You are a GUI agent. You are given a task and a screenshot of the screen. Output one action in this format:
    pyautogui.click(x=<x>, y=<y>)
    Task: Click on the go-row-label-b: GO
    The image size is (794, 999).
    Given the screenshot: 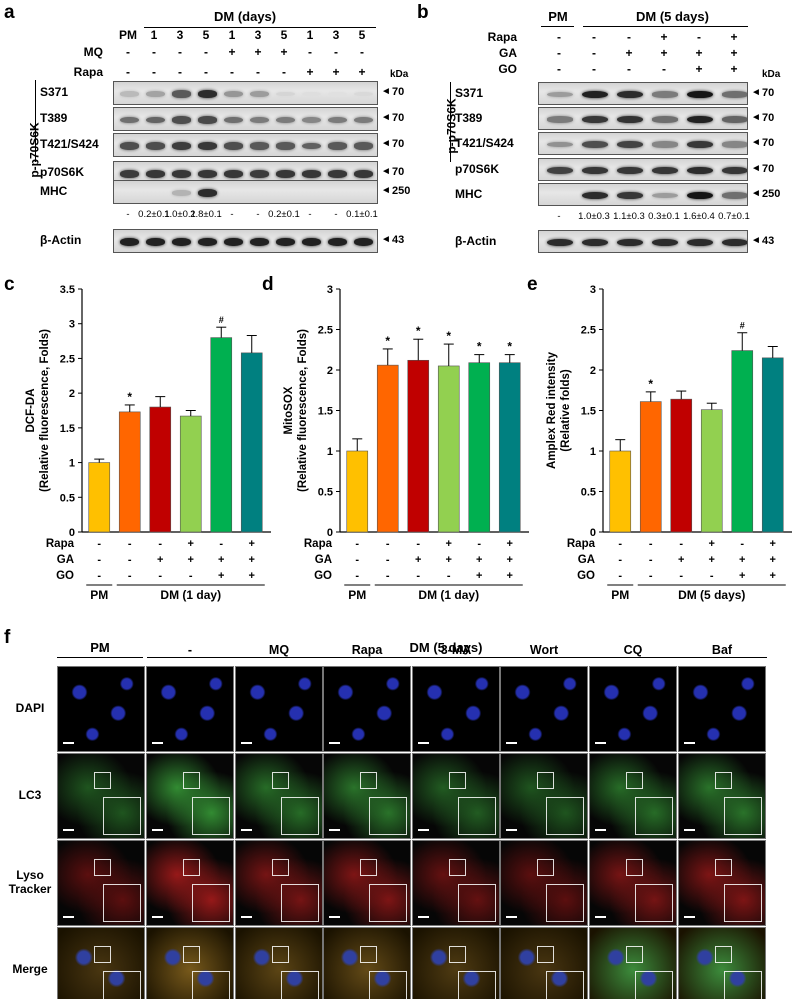 What is the action you would take?
    pyautogui.click(x=507, y=69)
    